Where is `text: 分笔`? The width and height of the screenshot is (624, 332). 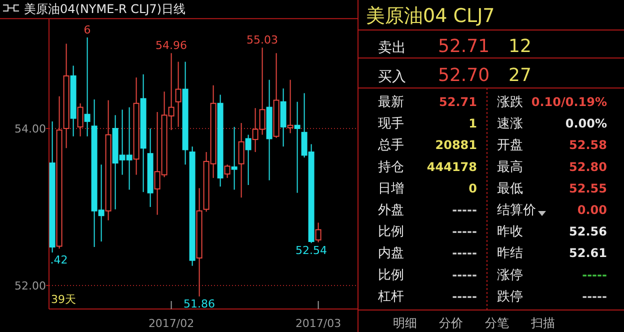 text: 分笔 is located at coordinates (497, 323).